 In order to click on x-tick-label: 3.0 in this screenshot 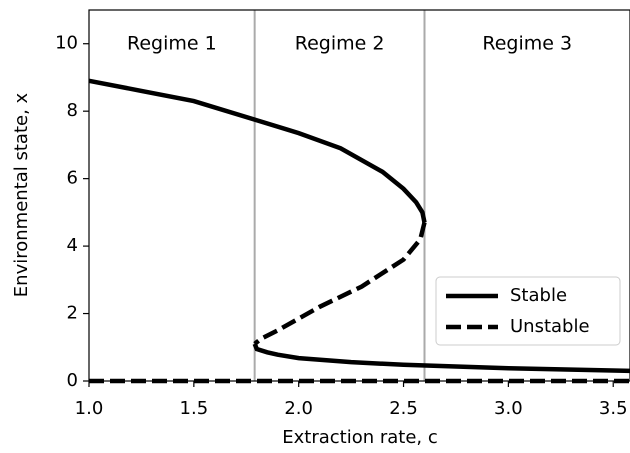, I will do `click(508, 408)`.